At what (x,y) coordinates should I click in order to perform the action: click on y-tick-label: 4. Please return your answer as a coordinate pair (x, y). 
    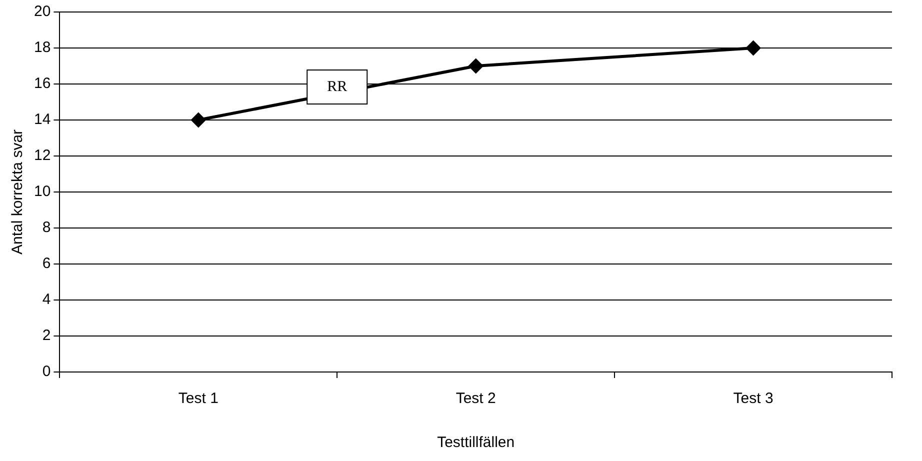
    Looking at the image, I should click on (46, 299).